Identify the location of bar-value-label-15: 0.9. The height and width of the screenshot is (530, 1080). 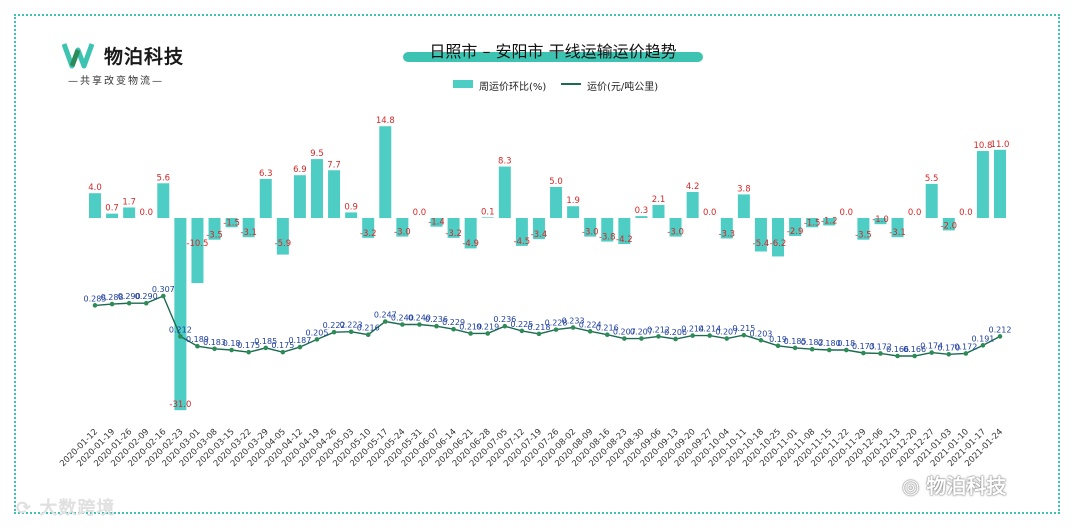
(351, 207).